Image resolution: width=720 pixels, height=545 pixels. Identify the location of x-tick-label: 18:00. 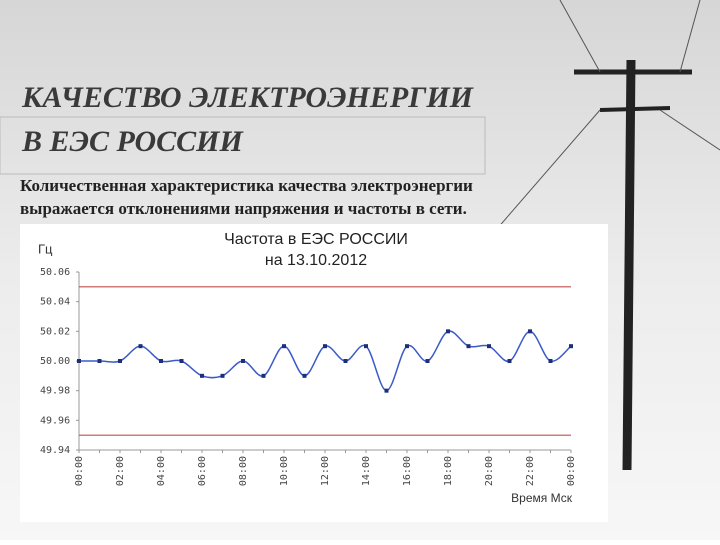
(448, 471).